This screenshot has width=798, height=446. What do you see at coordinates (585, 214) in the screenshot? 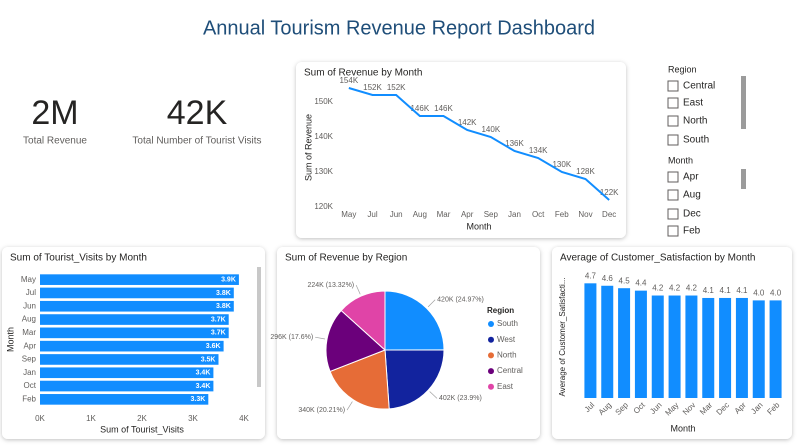
I see `x-tick-label: Nov` at bounding box center [585, 214].